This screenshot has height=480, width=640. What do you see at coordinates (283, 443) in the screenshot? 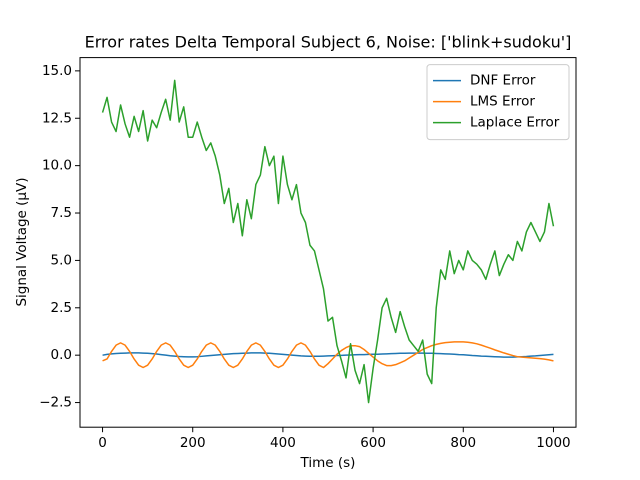
I see `x-tick-label: 400` at bounding box center [283, 443].